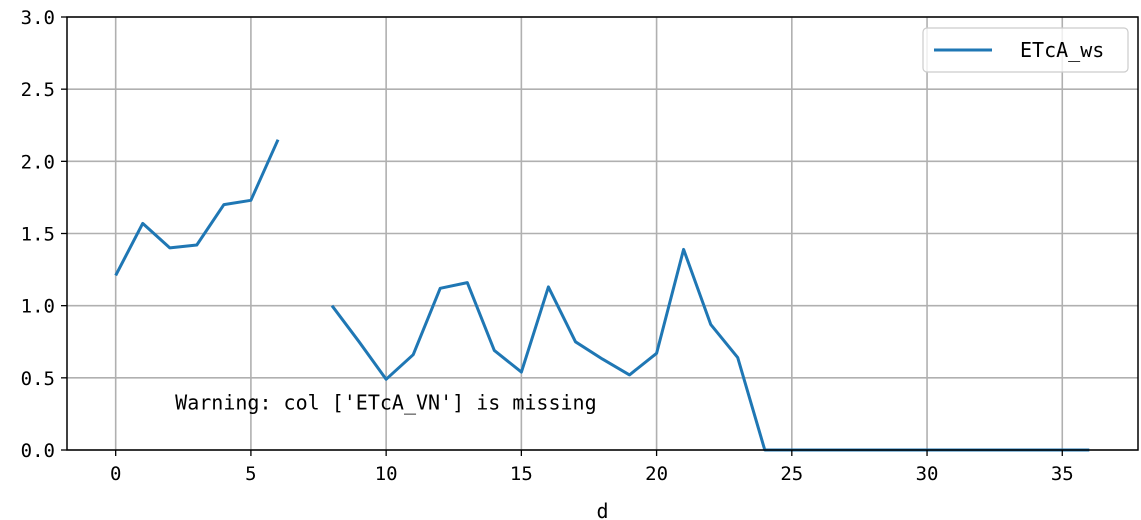 The image size is (1141, 520). I want to click on series-line-etca-ws, so click(197, 208).